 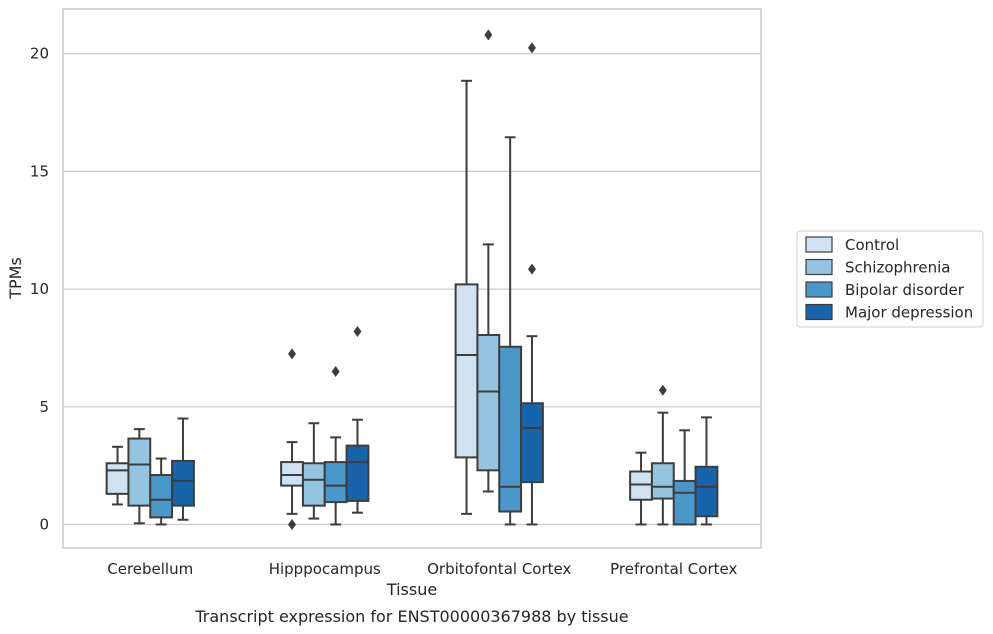 What do you see at coordinates (897, 268) in the screenshot?
I see `legend-label: Schizophrenia` at bounding box center [897, 268].